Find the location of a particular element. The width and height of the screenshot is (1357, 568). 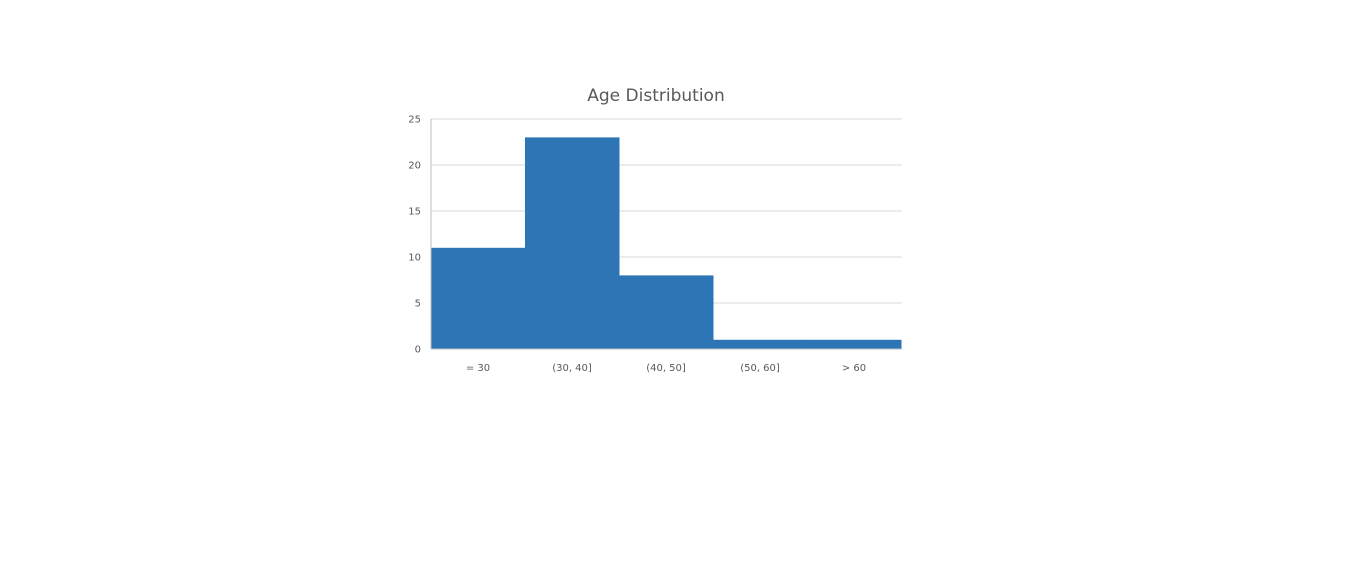

y-tick-label: 25 is located at coordinates (414, 120).